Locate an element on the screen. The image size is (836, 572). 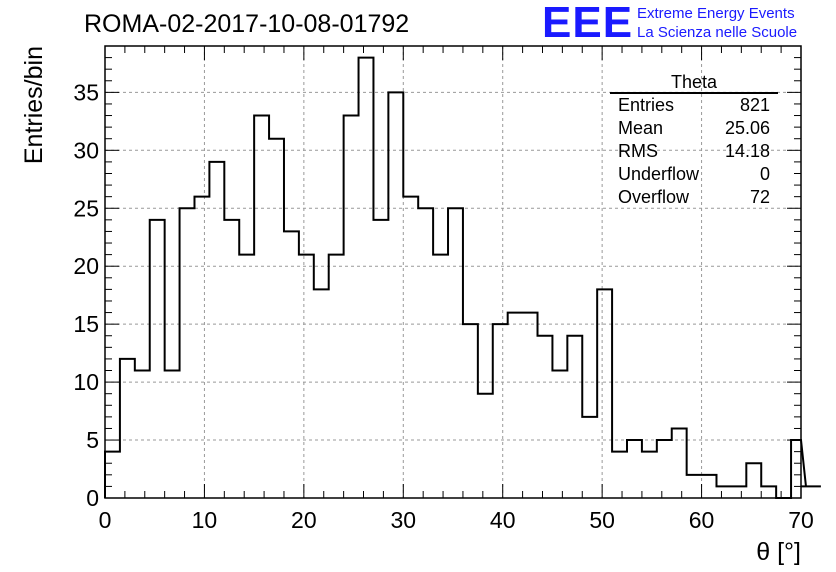
x-tick-label: 60 is located at coordinates (702, 520).